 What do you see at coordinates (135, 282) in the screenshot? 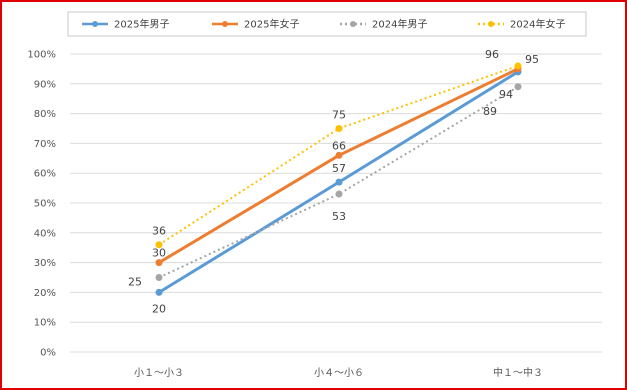
I see `data-label: 25` at bounding box center [135, 282].